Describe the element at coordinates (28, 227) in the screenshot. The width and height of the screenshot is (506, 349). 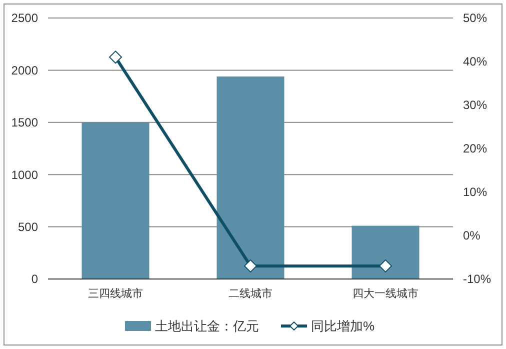
I see `y-tick-label: 500` at that location.